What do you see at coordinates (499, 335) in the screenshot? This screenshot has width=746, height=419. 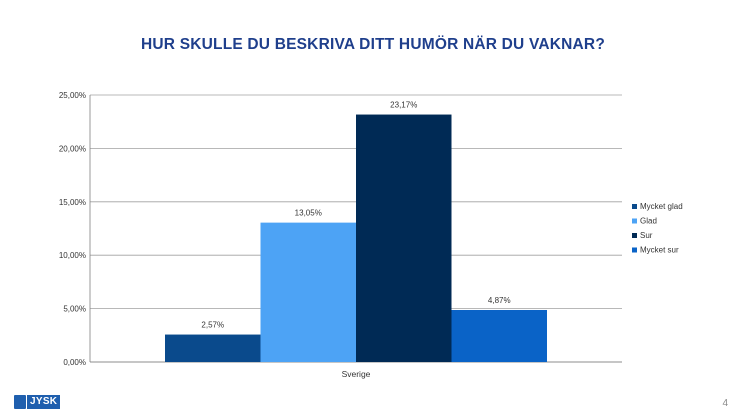 I see `bar-mycket-sur` at bounding box center [499, 335].